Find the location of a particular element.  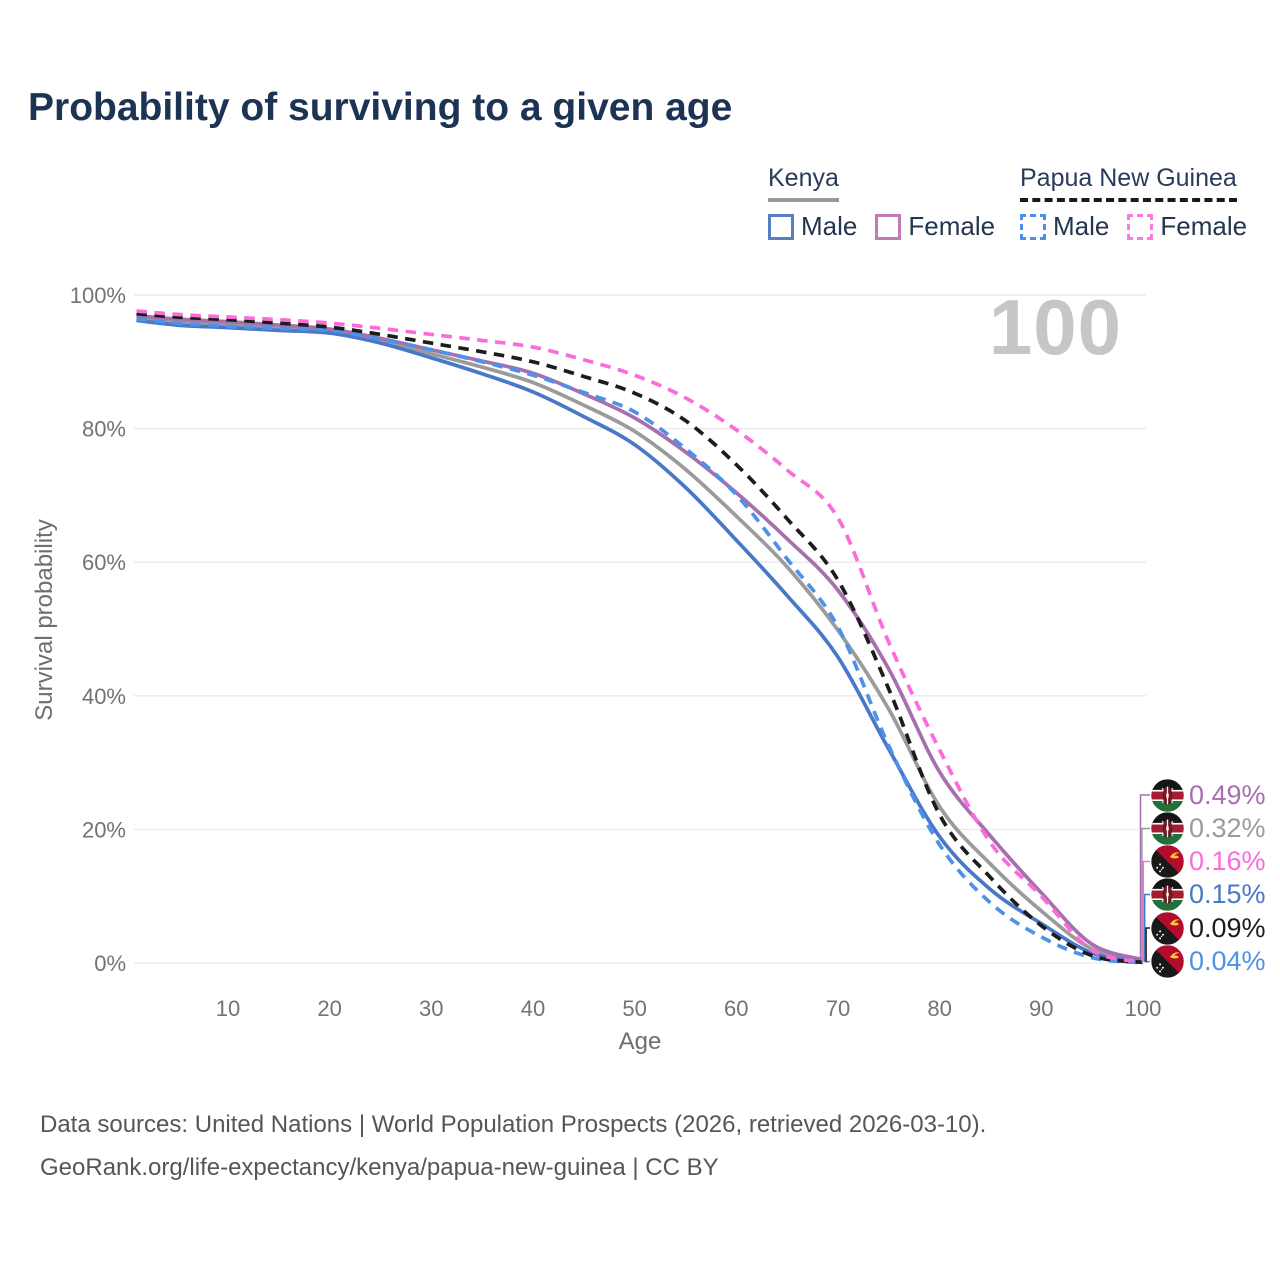

label-connector-kenya-male is located at coordinates (1146, 927).